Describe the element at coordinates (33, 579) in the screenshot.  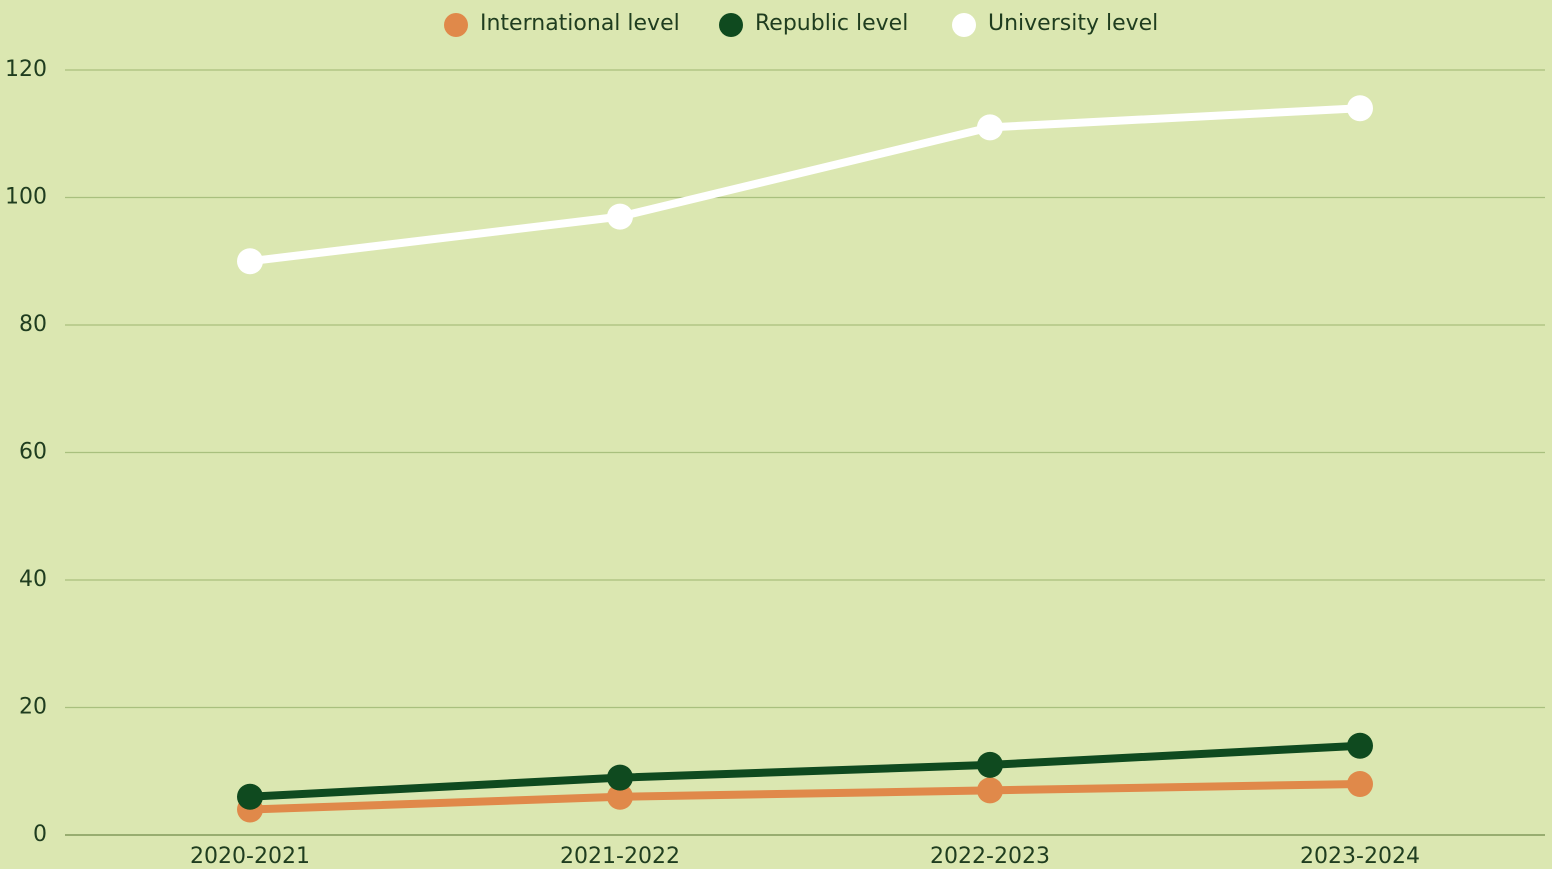
I see `y-tick-label: 40` at that location.